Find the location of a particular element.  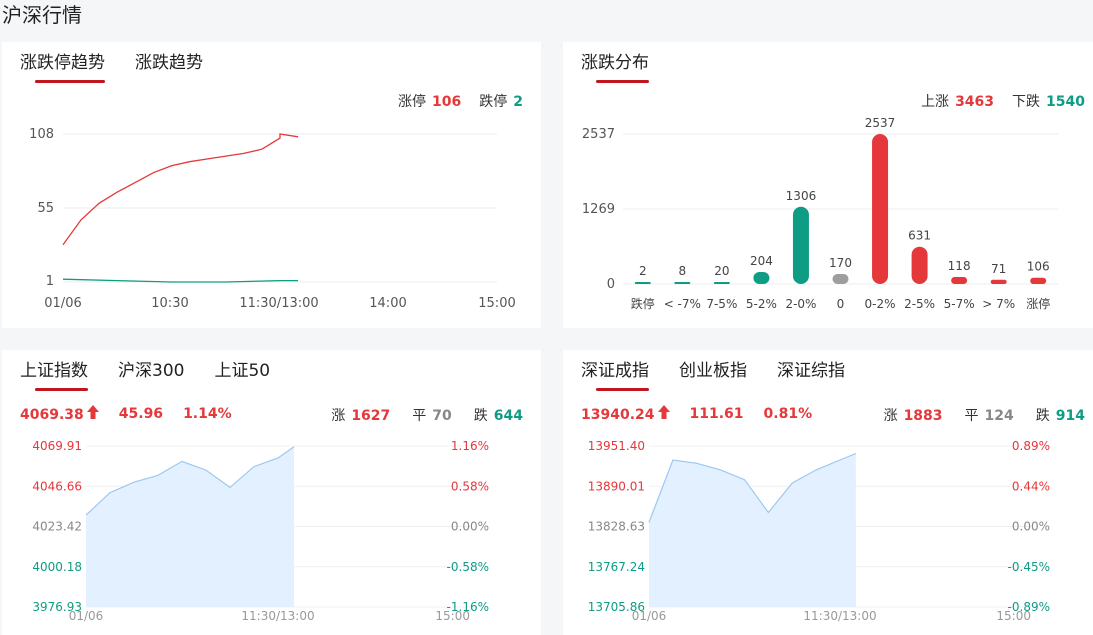

sh-index-quote: 4069.38 45.96 1.14% is located at coordinates (126, 414).